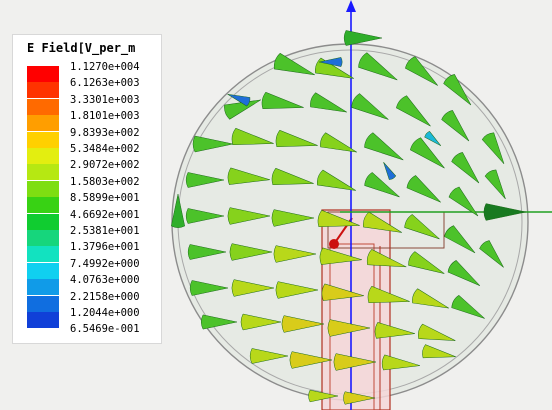 This screenshot has height=410, width=552. What do you see at coordinates (105, 67) in the screenshot?
I see `legend-value: 1.1270e+004` at bounding box center [105, 67].